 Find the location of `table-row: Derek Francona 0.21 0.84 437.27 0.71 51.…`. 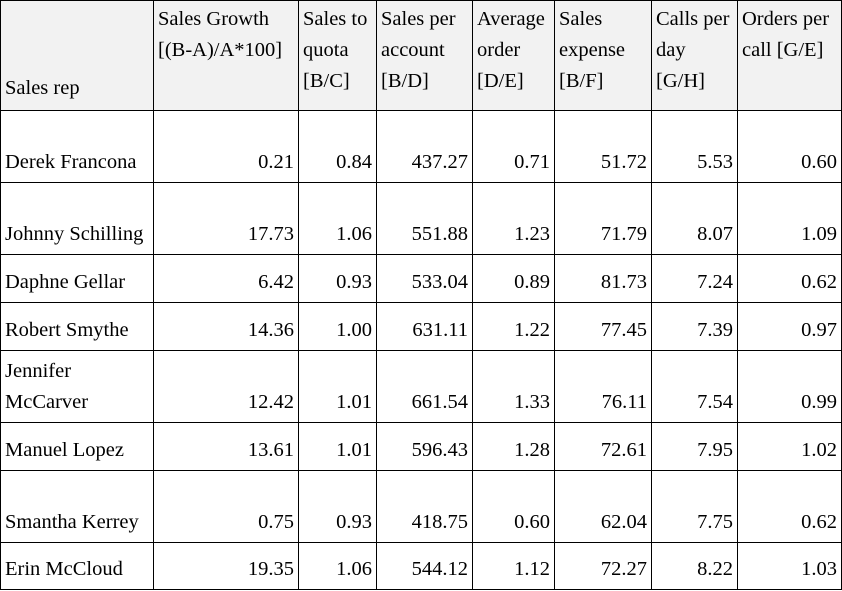

table-row: Derek Francona 0.21 0.84 437.27 0.71 51.… is located at coordinates (421, 146).